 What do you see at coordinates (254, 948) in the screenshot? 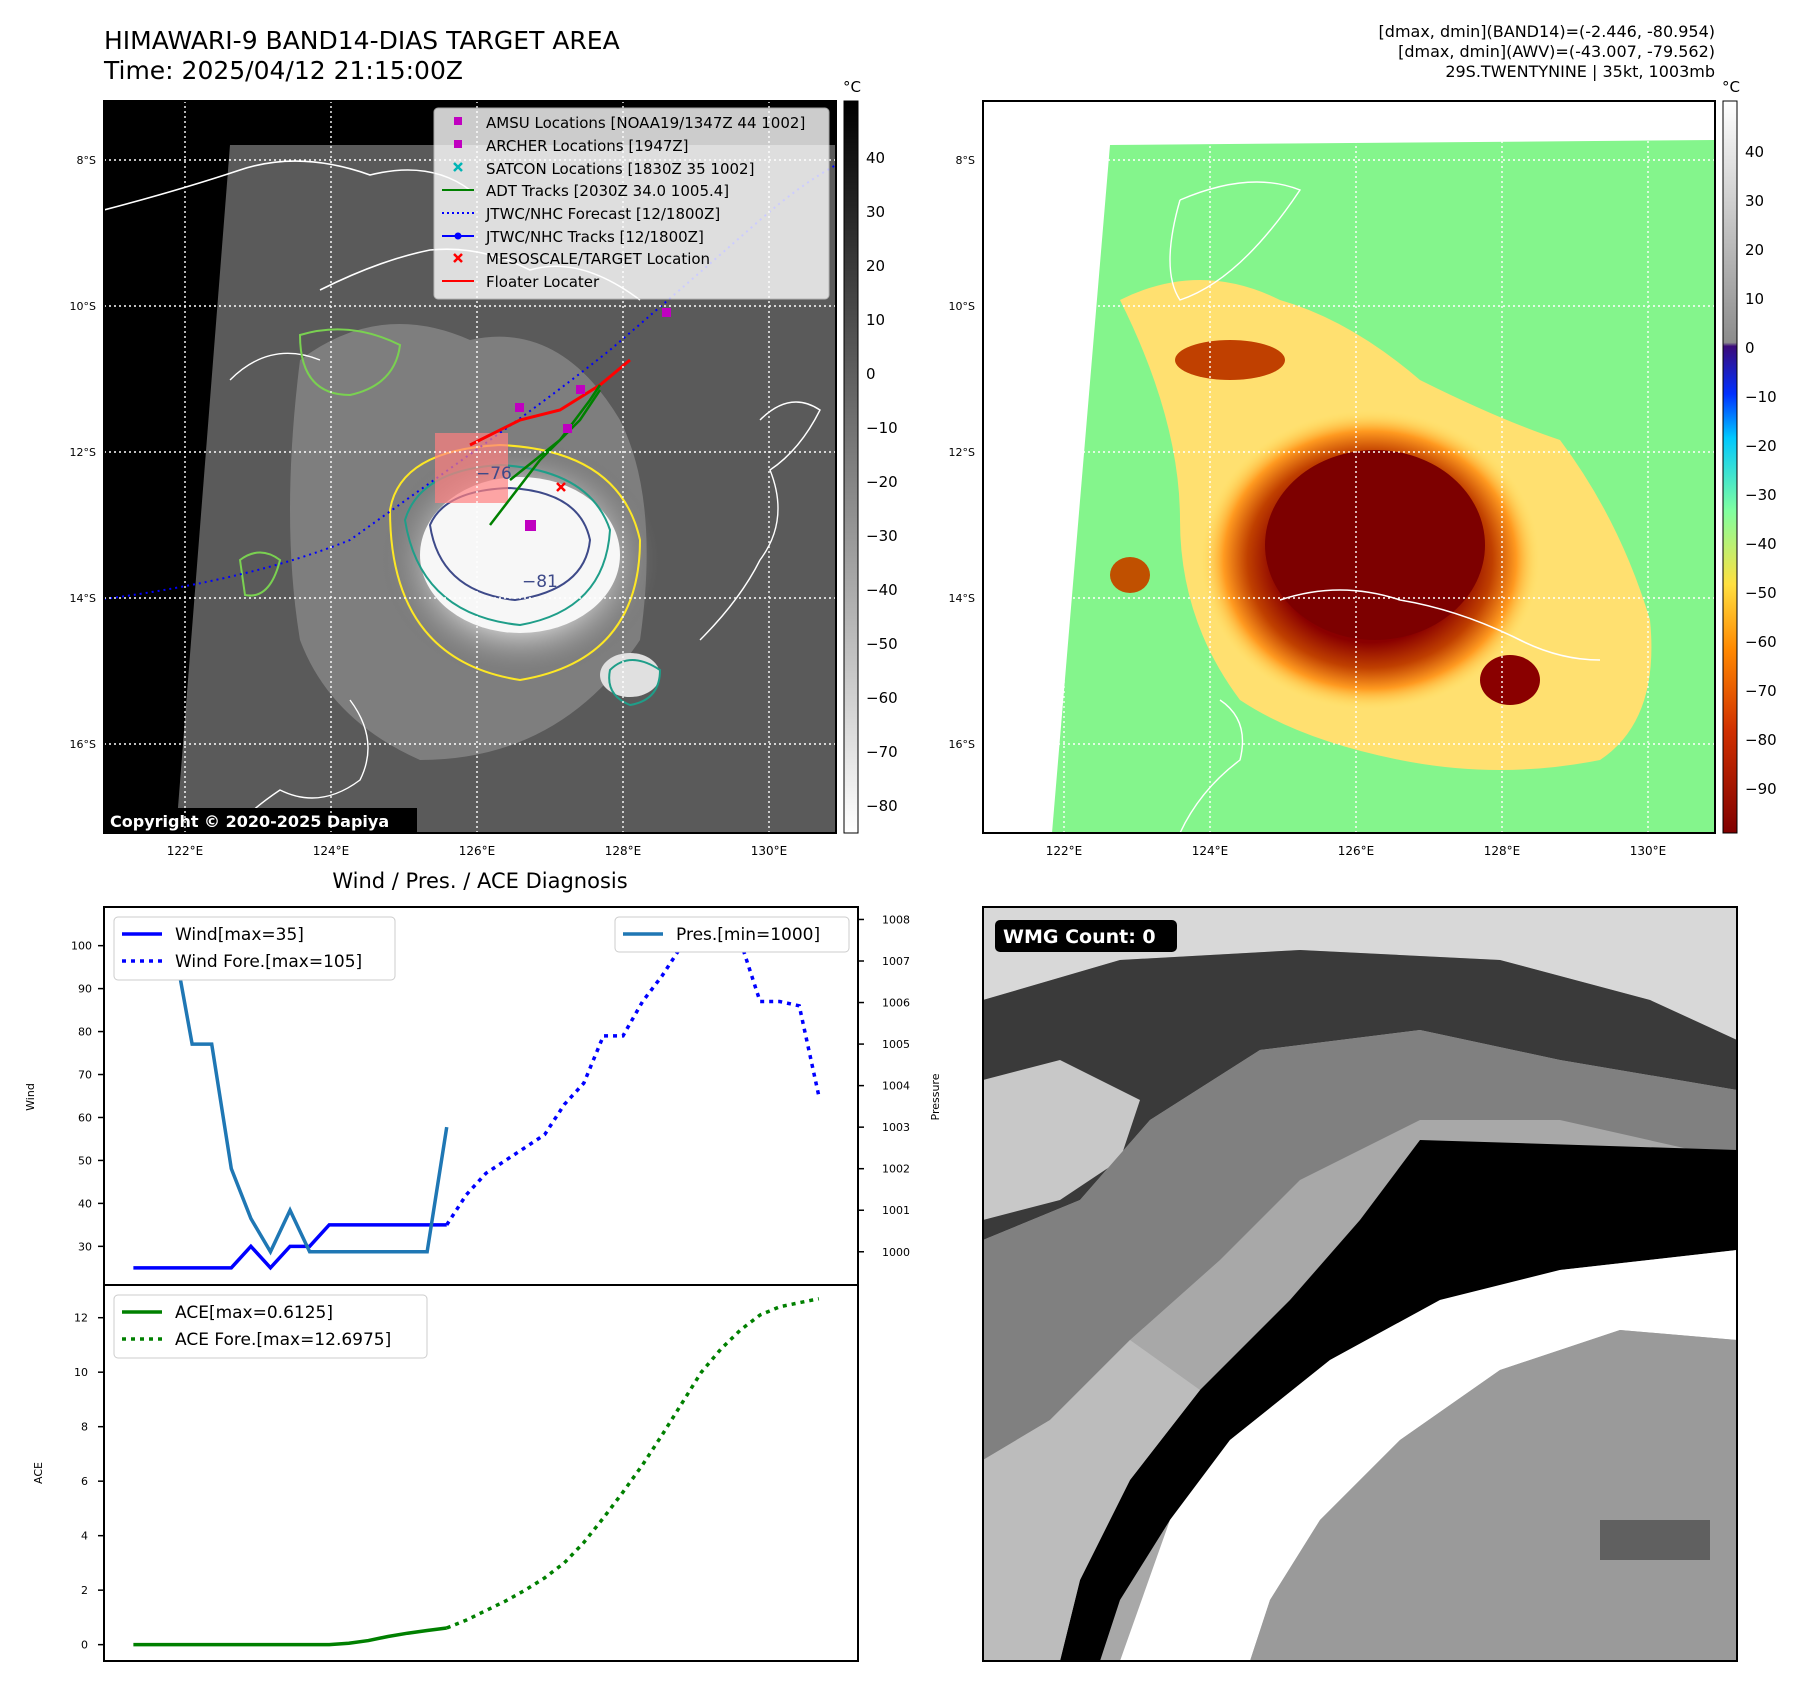
I see `wind-legend: Wind[max=35] Wind Fore.[max=105]` at bounding box center [254, 948].